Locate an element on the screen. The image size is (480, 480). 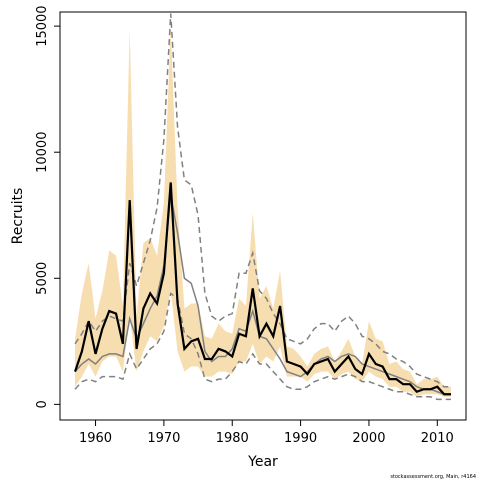
y-tick-label: 0 is located at coordinates (42, 404).